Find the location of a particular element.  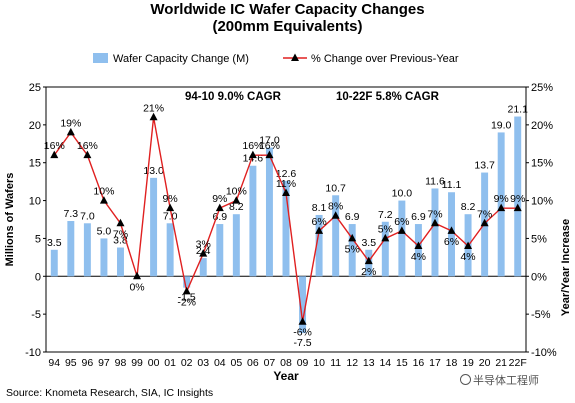

x-axis-label: Year is located at coordinates (286, 376).